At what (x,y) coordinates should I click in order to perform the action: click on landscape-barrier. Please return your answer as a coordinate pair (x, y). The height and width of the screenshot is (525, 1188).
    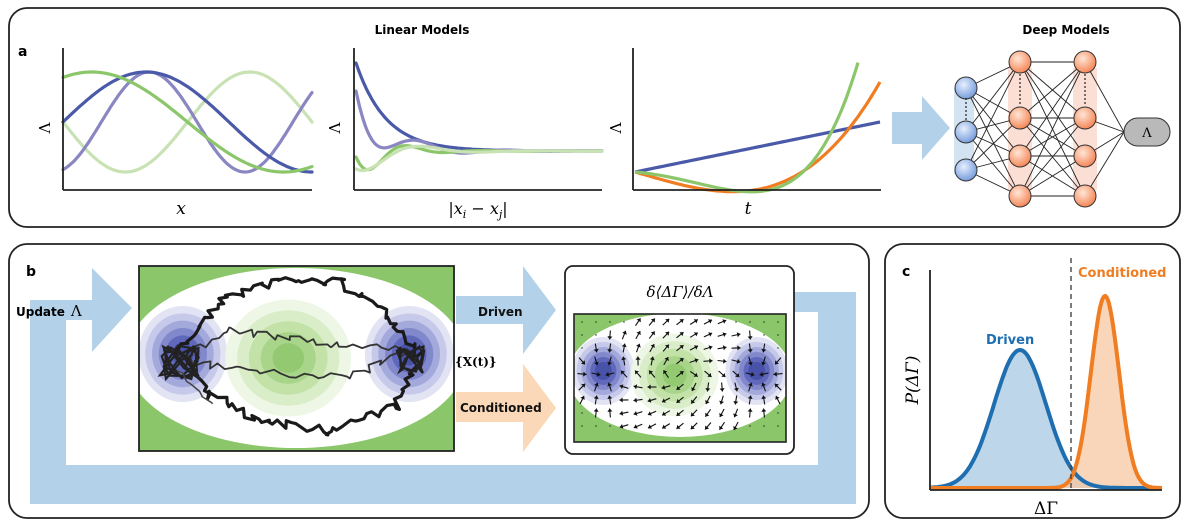
    Looking at the image, I should click on (288, 358).